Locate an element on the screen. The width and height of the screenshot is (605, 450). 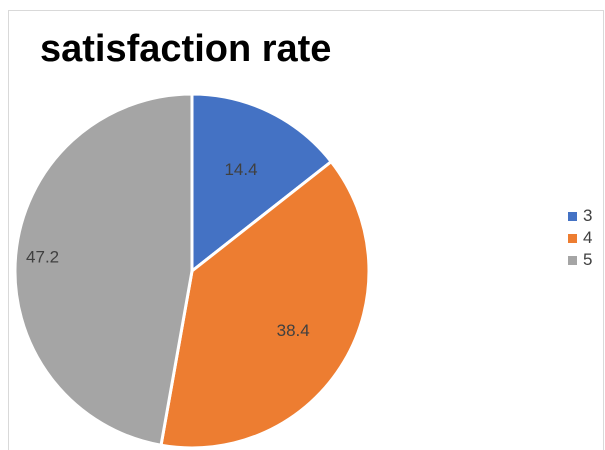
data-label-3: 14.4 is located at coordinates (240, 169).